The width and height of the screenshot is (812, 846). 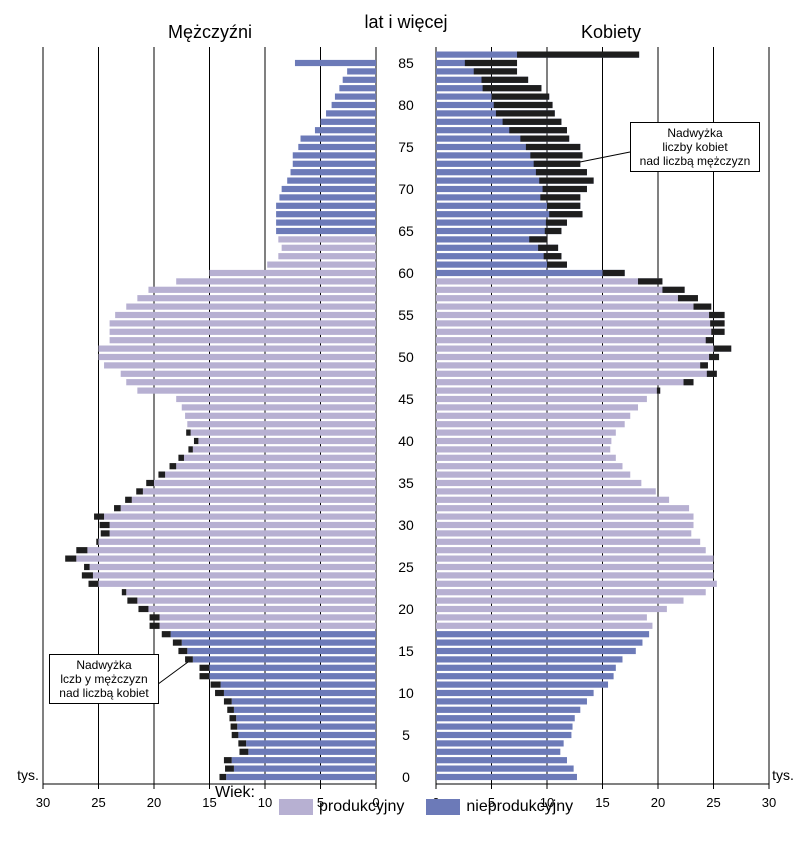 What do you see at coordinates (320, 802) in the screenshot?
I see `x-tick-label: 5` at bounding box center [320, 802].